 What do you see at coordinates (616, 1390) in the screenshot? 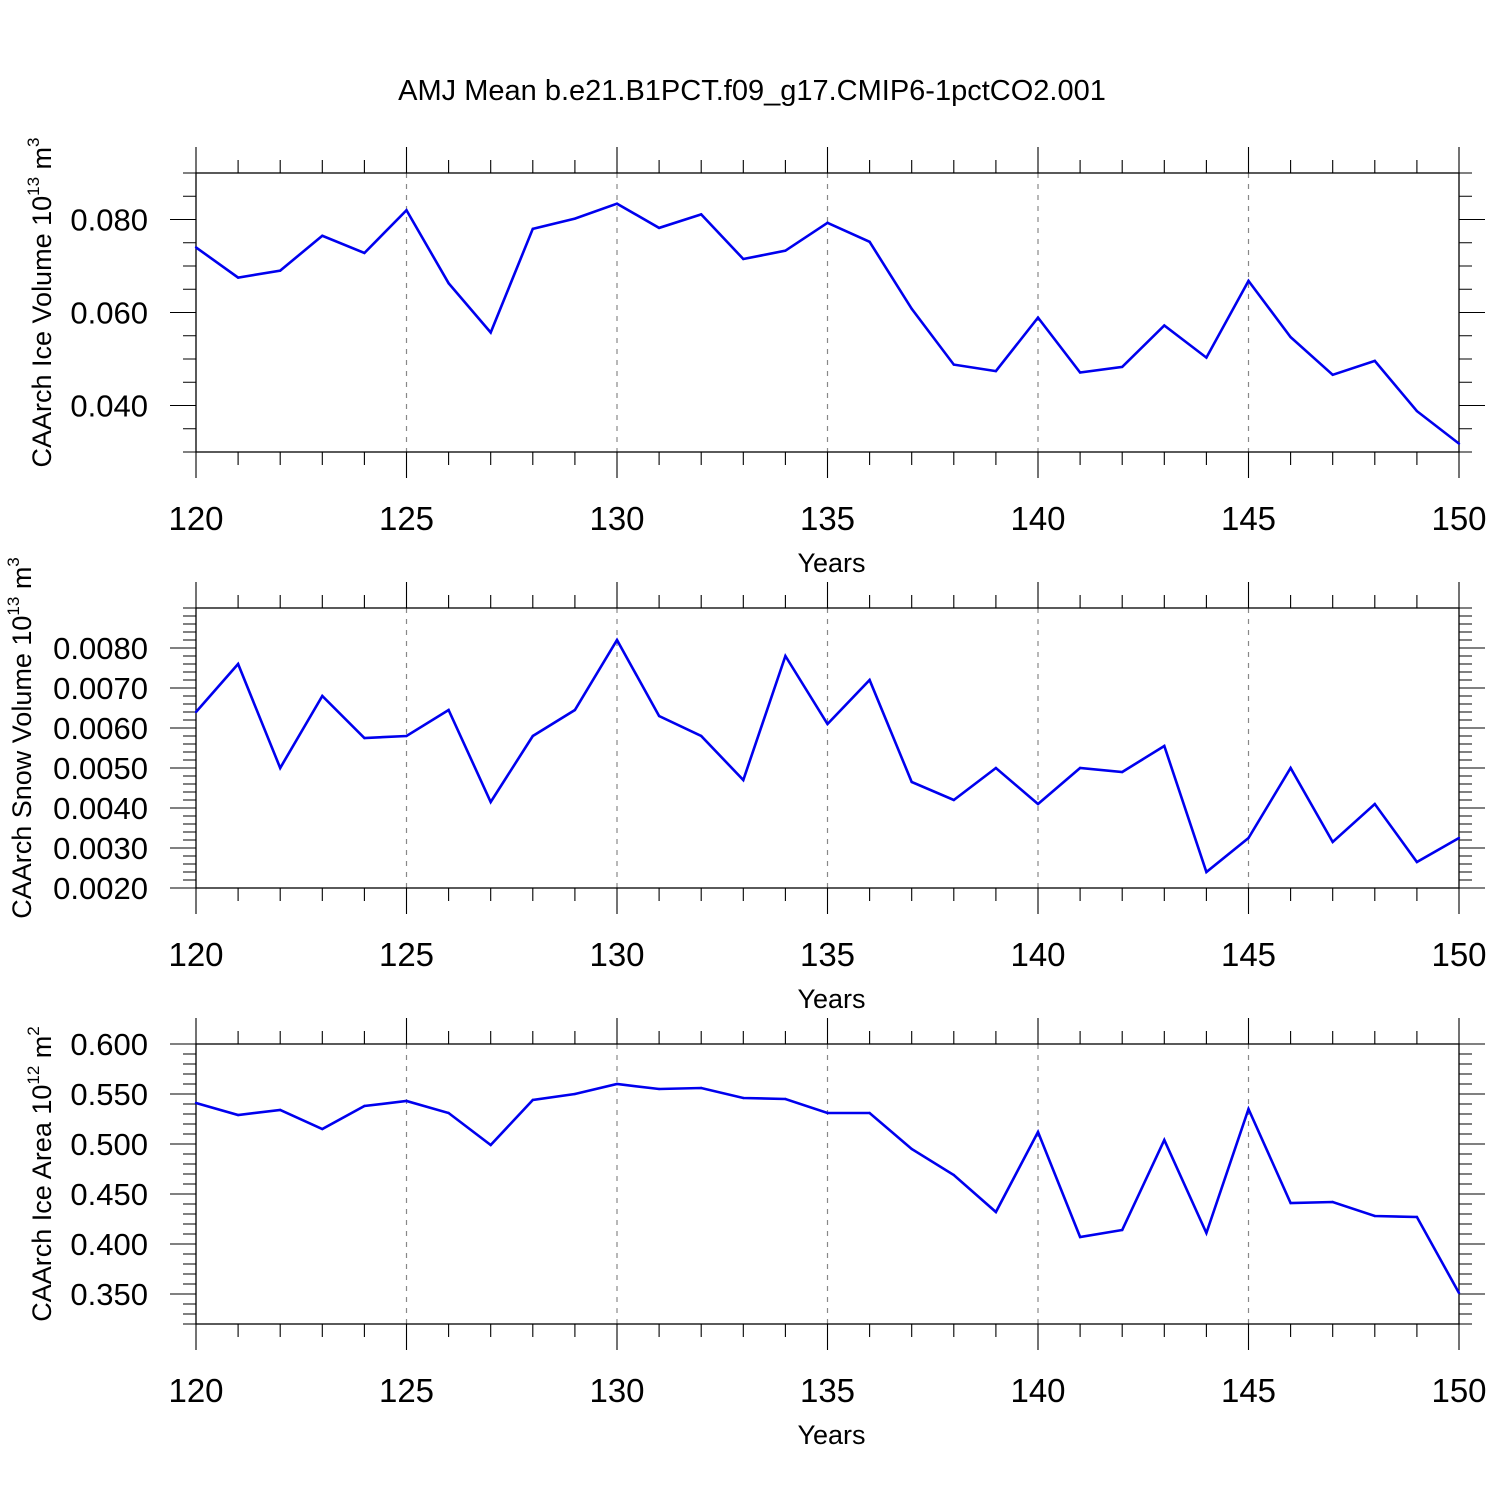
I see `x-tick-label: 130` at bounding box center [616, 1390].